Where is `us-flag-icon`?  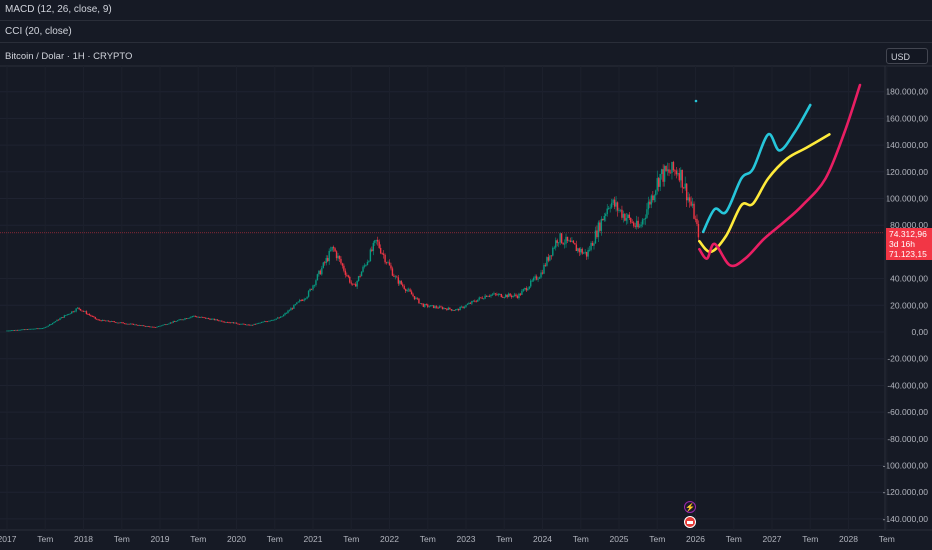 us-flag-icon is located at coordinates (690, 522).